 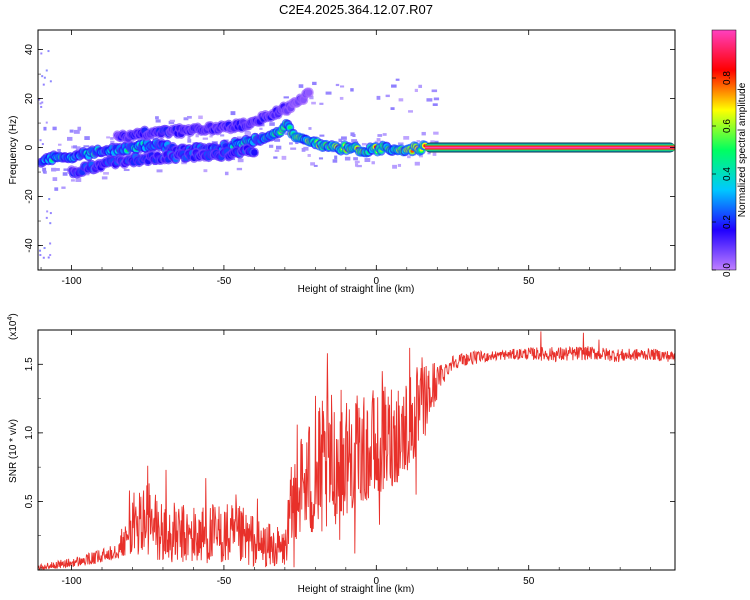 What do you see at coordinates (529, 281) in the screenshot?
I see `x-tick-label: 50` at bounding box center [529, 281].